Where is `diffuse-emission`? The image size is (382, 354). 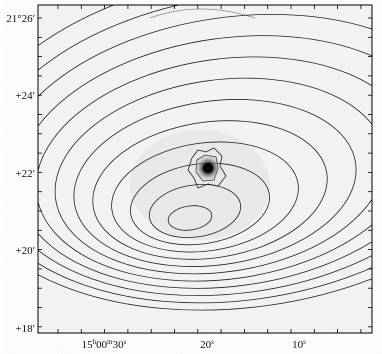
diffuse-emission is located at coordinates (200, 185).